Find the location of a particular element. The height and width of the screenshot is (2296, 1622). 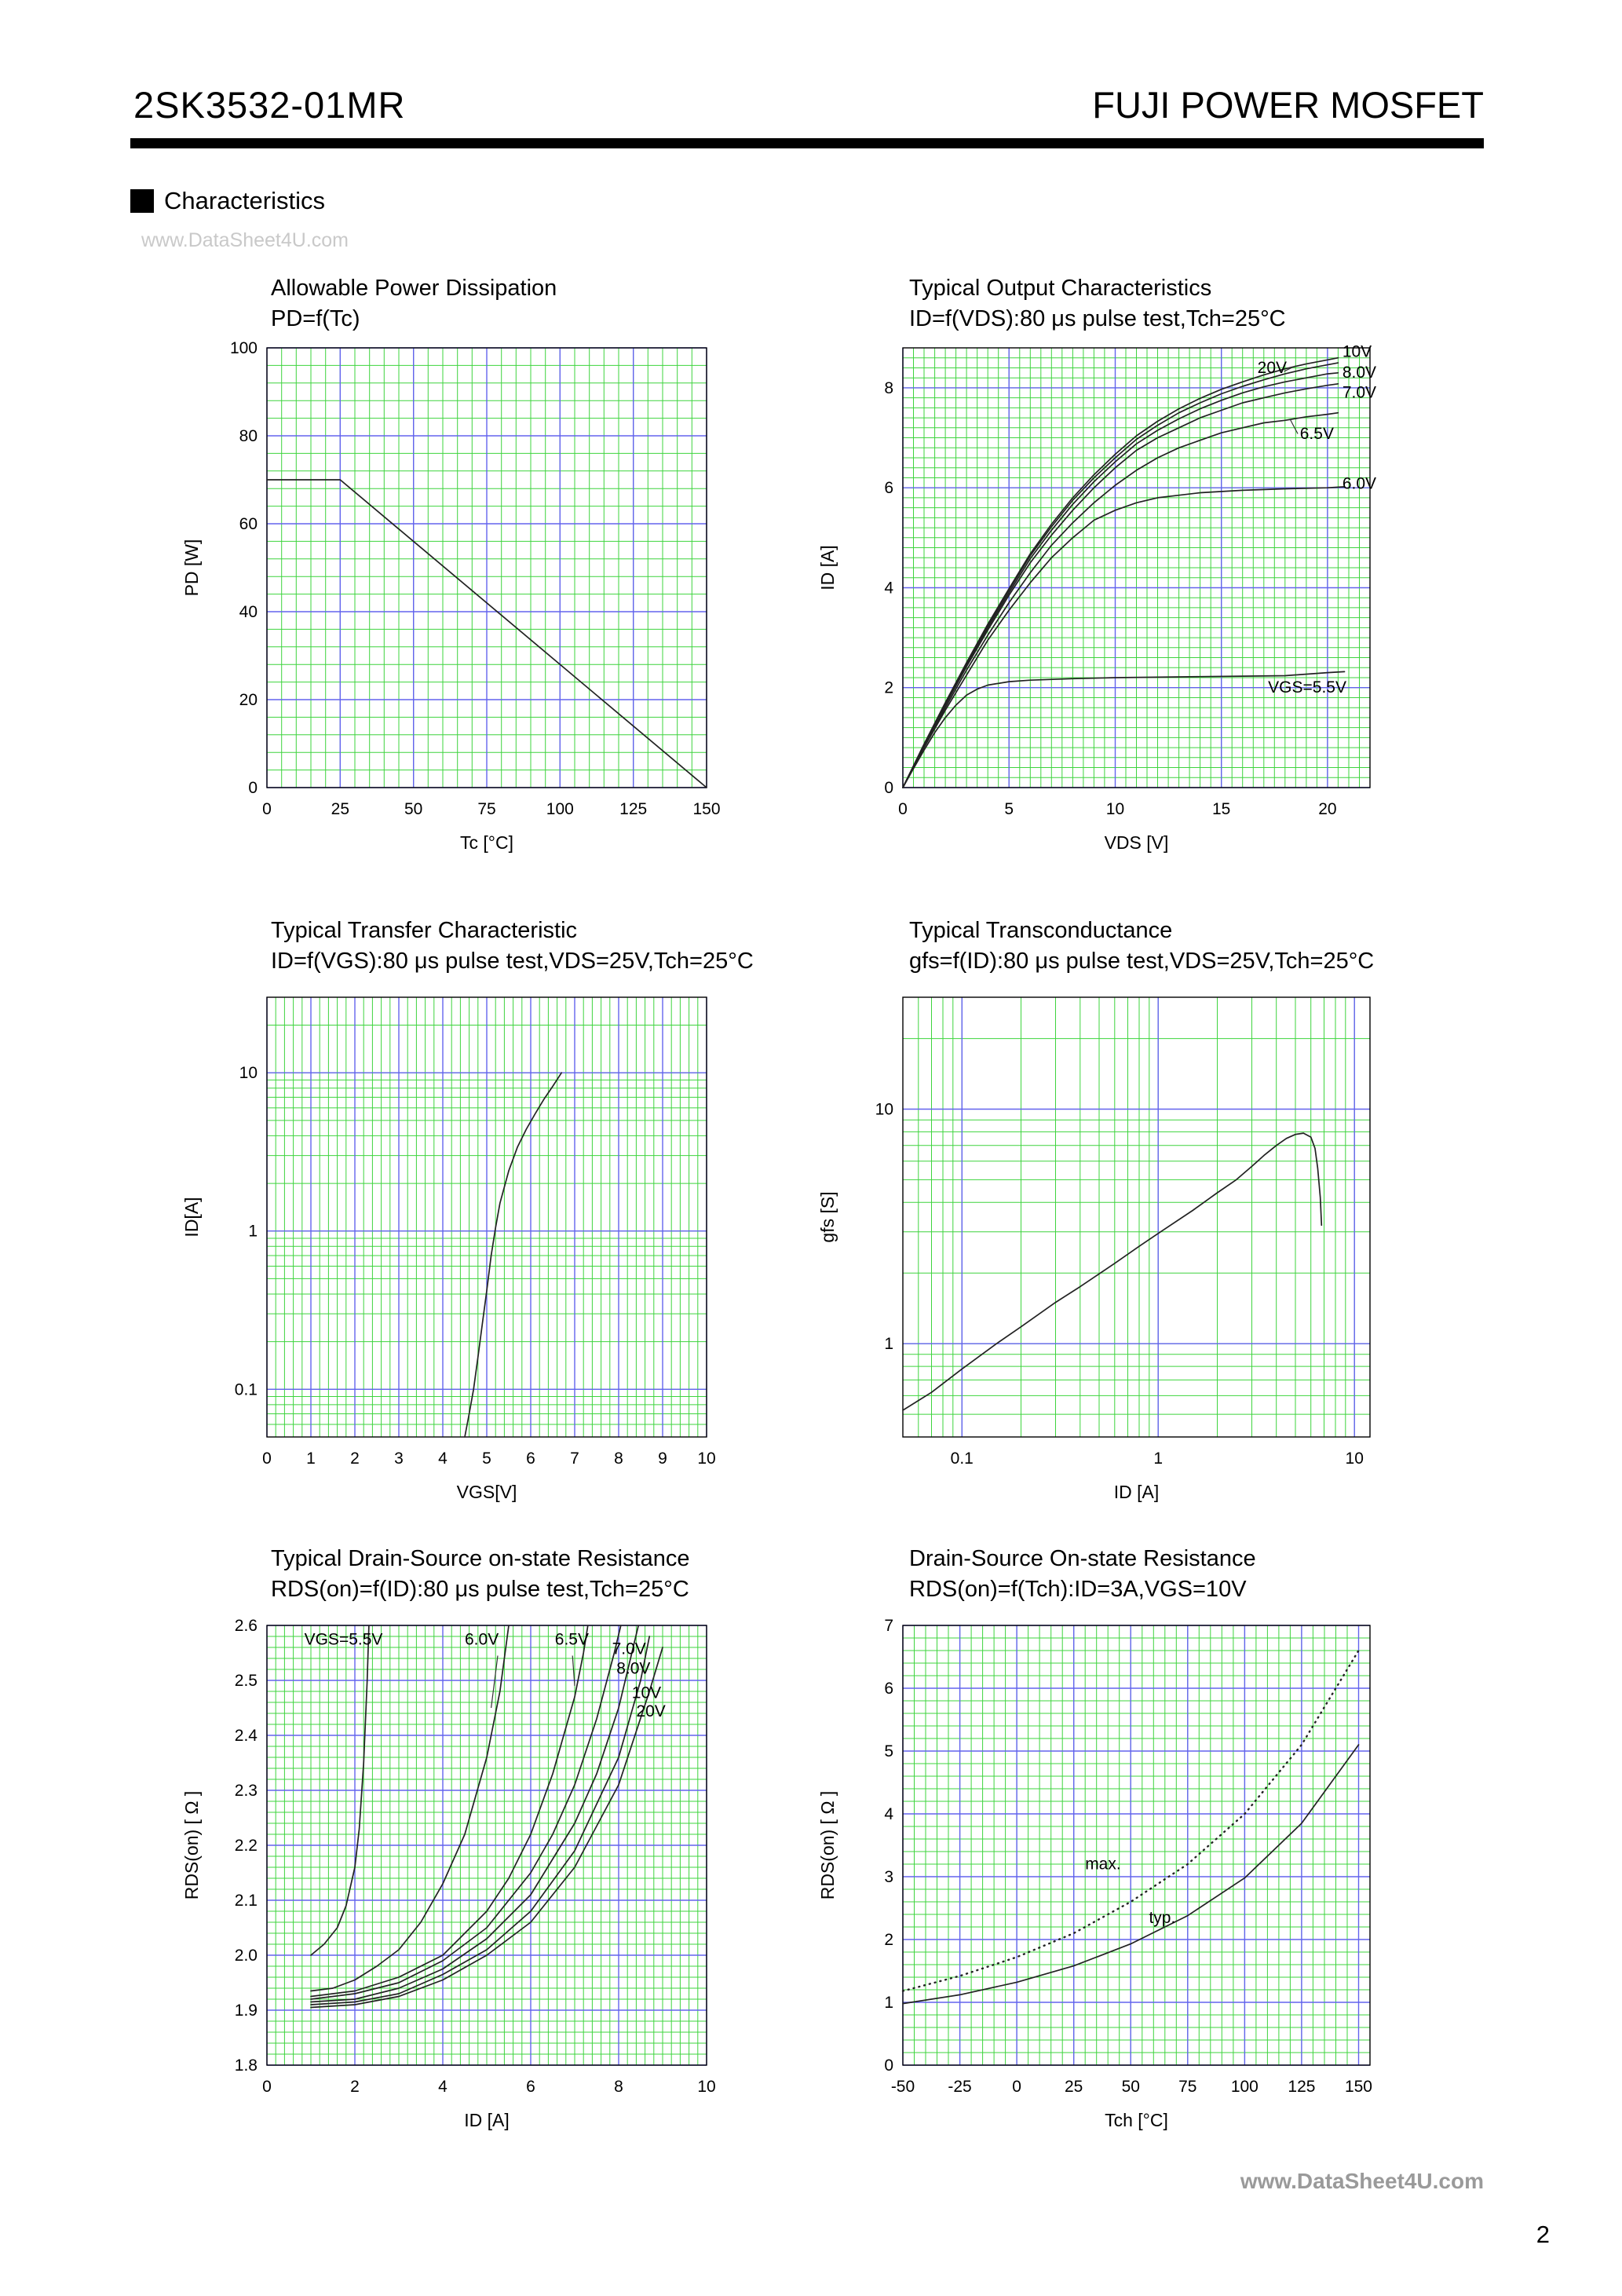

svg-text: gfs [S] is located at coordinates (827, 1217).